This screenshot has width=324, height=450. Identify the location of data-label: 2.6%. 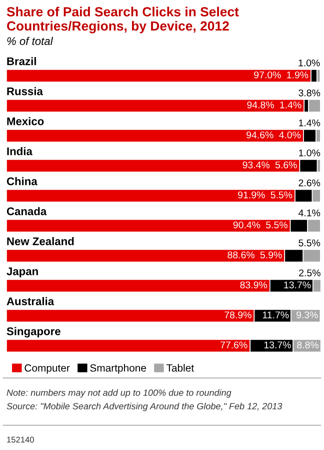
(309, 182).